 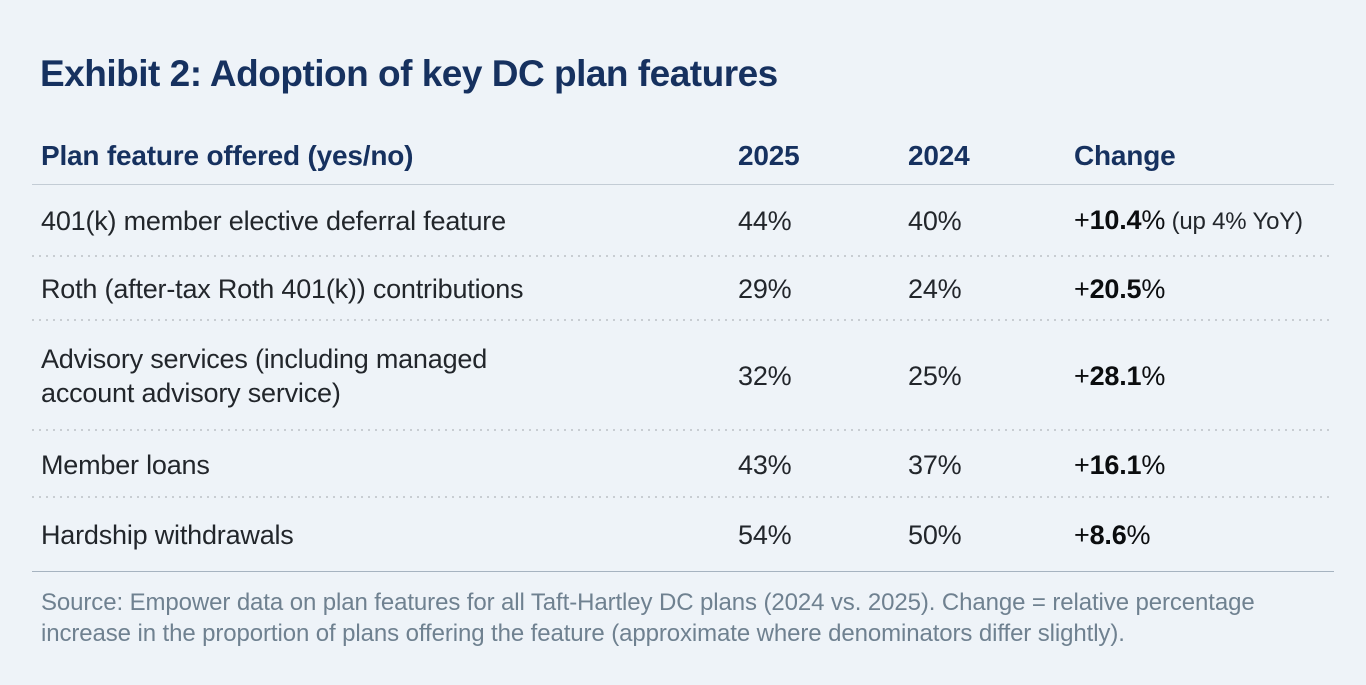 I want to click on value-2024: 40%, so click(x=935, y=221).